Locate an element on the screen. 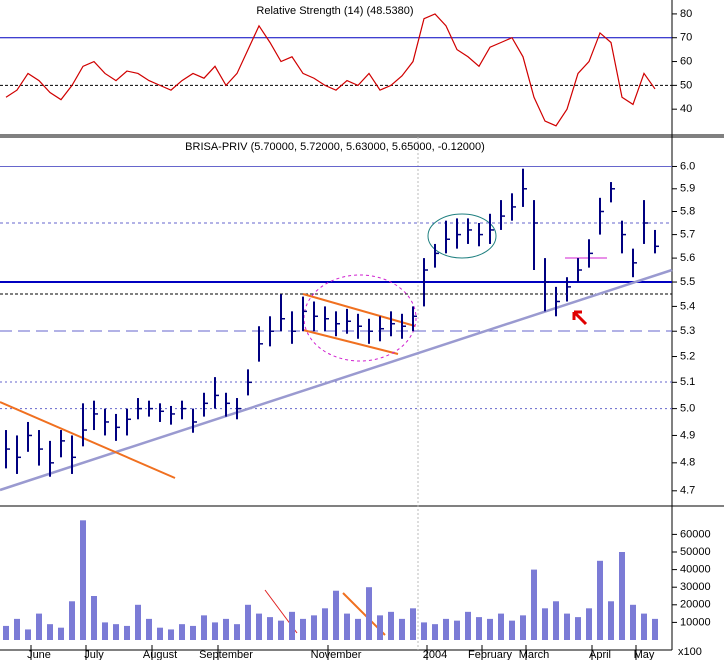  y-tick-label: 5.3 is located at coordinates (687, 331).